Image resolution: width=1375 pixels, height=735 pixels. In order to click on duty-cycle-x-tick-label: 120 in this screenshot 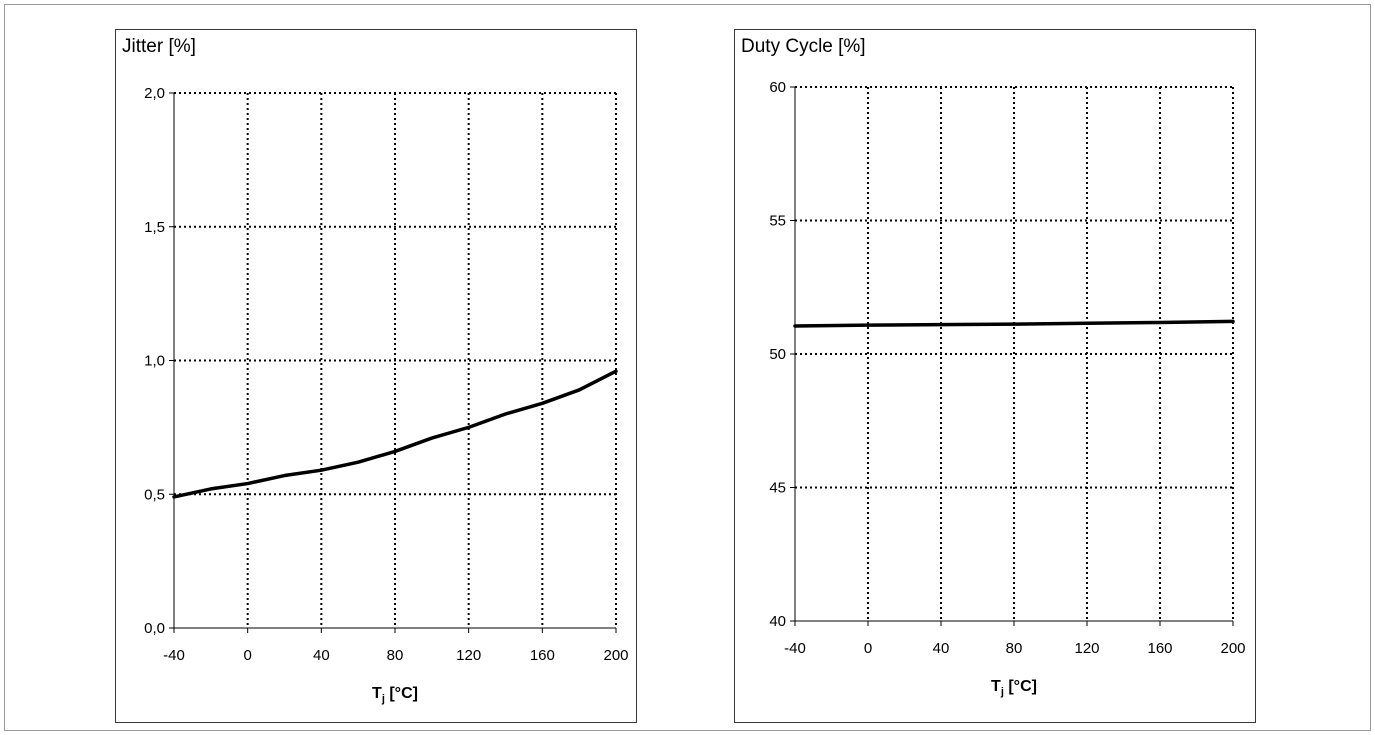, I will do `click(1086, 648)`.